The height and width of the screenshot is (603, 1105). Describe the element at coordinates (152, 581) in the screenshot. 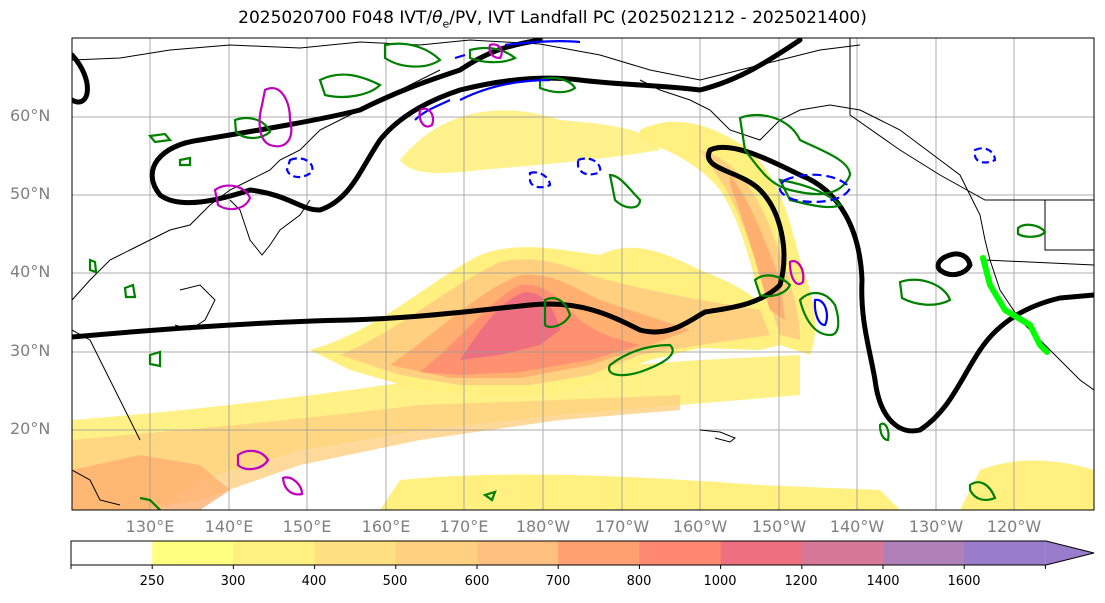

I see `colorbar-tick-label: 250` at that location.